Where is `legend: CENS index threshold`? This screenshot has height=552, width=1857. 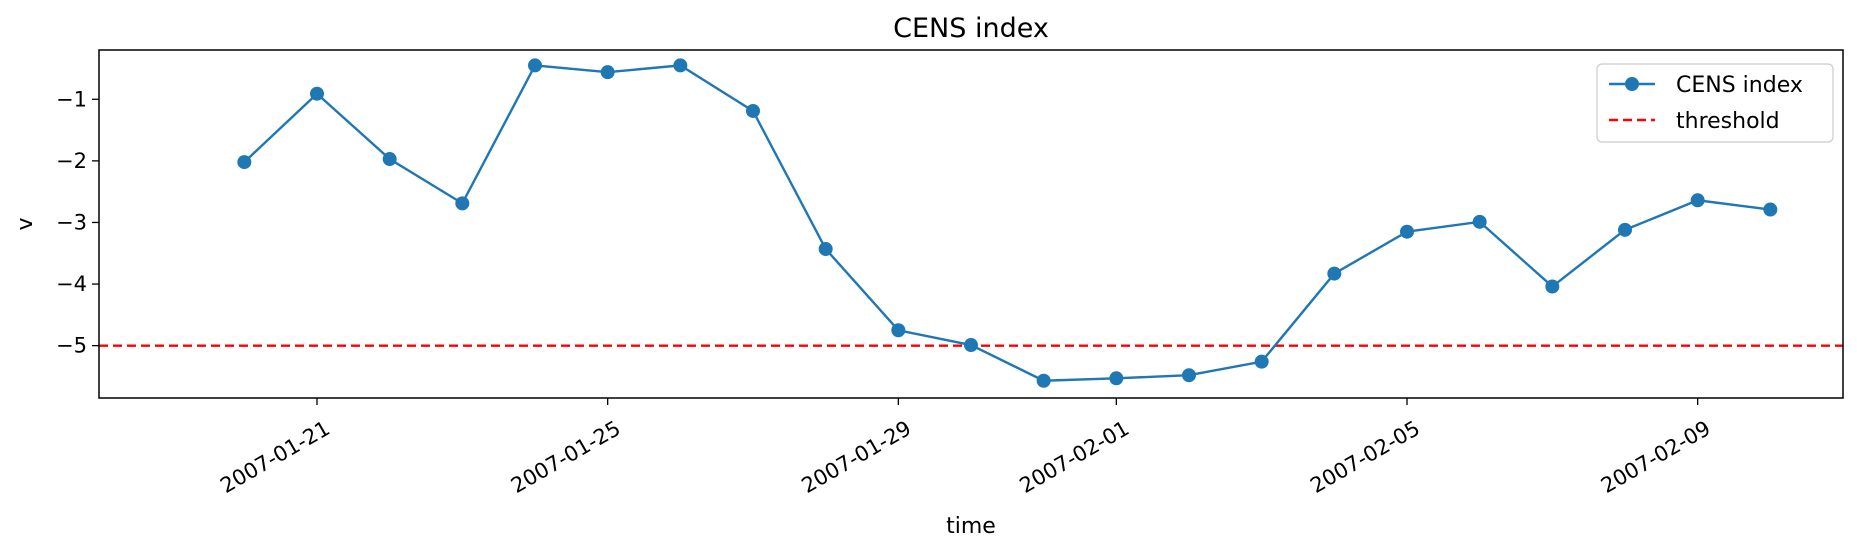 legend: CENS index threshold is located at coordinates (1715, 103).